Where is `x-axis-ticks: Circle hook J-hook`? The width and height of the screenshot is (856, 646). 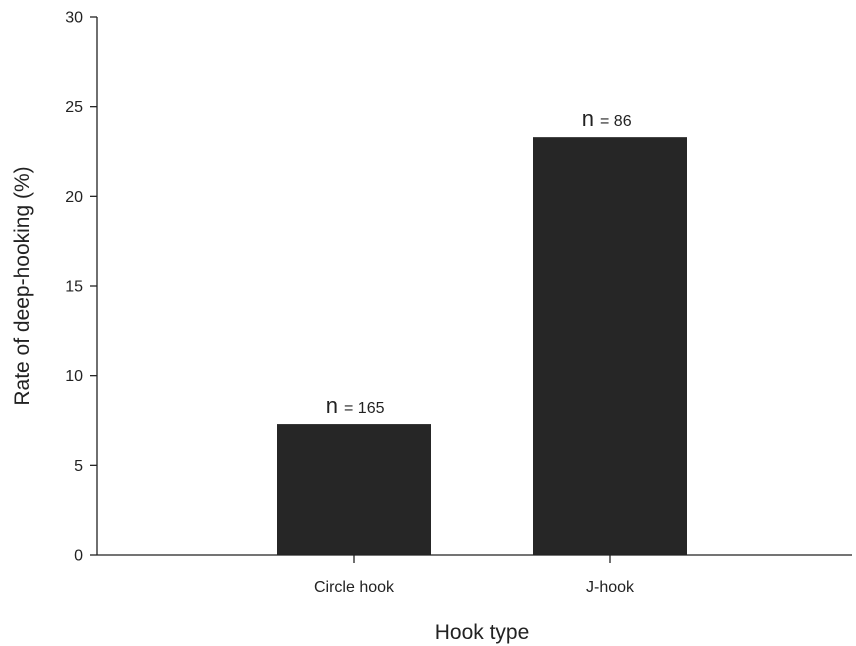
x-axis-ticks: Circle hook J-hook is located at coordinates (474, 575).